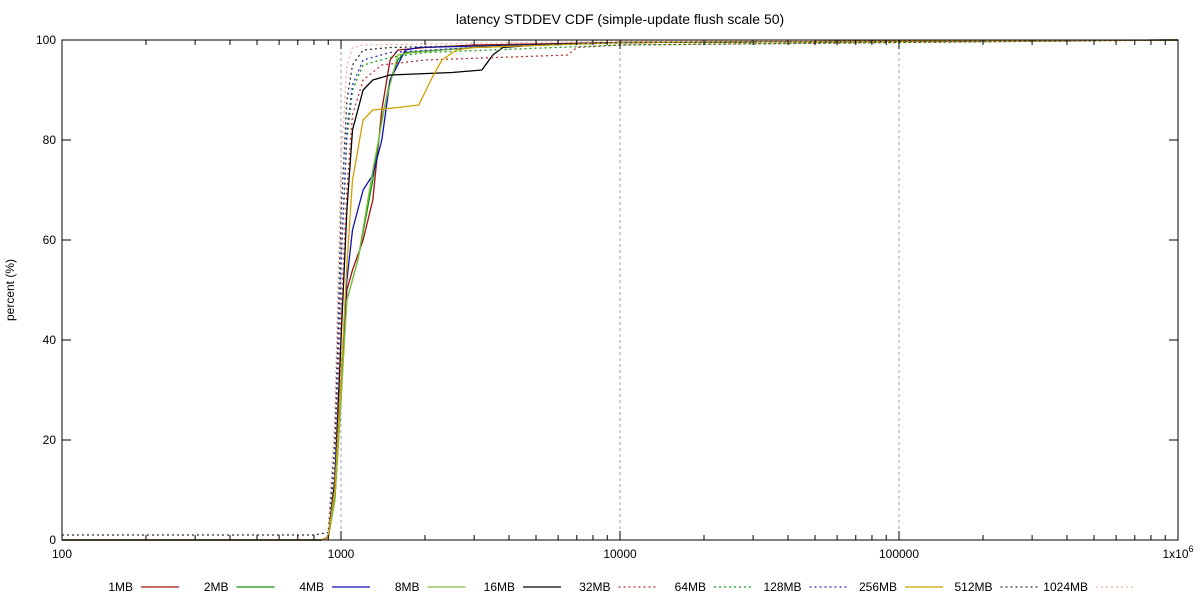  I want to click on legend-label-256MB: 256MB, so click(878, 587).